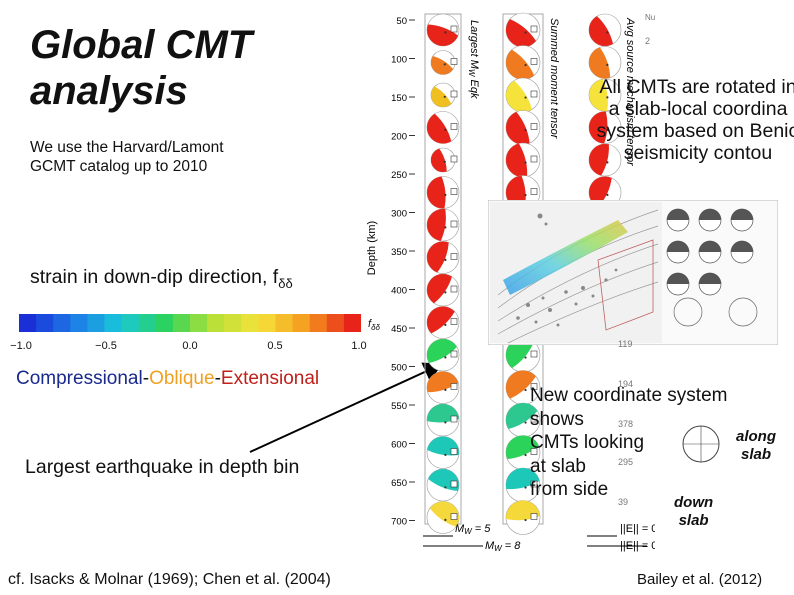 Image resolution: width=794 pixels, height=595 pixels. I want to click on new-coordinate-line: shows, so click(557, 419).